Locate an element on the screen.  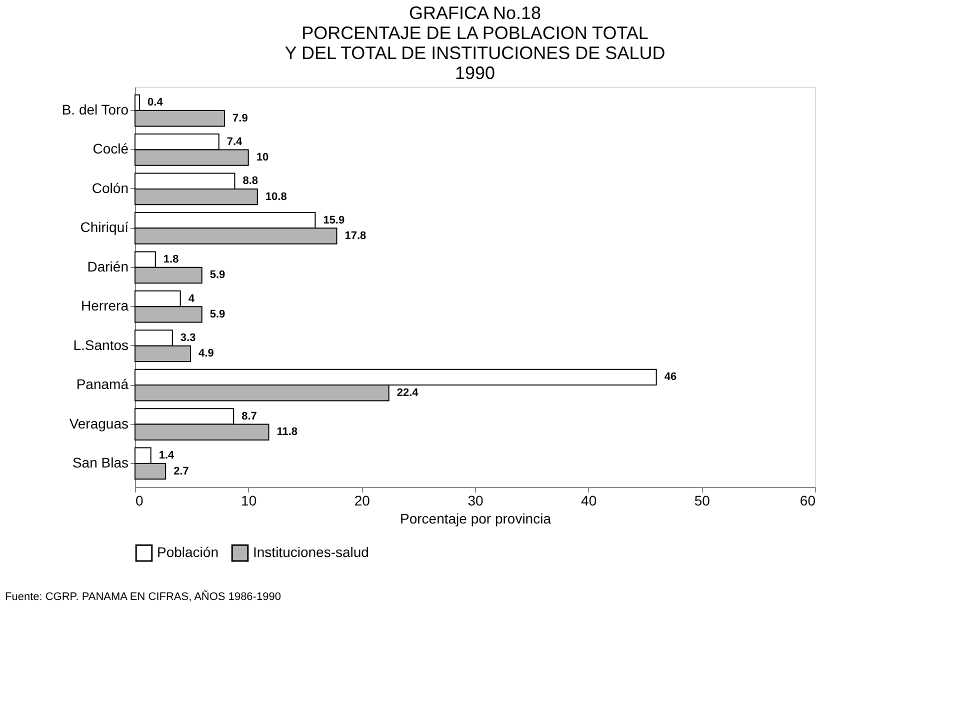
data-label: 8.8 is located at coordinates (250, 181).